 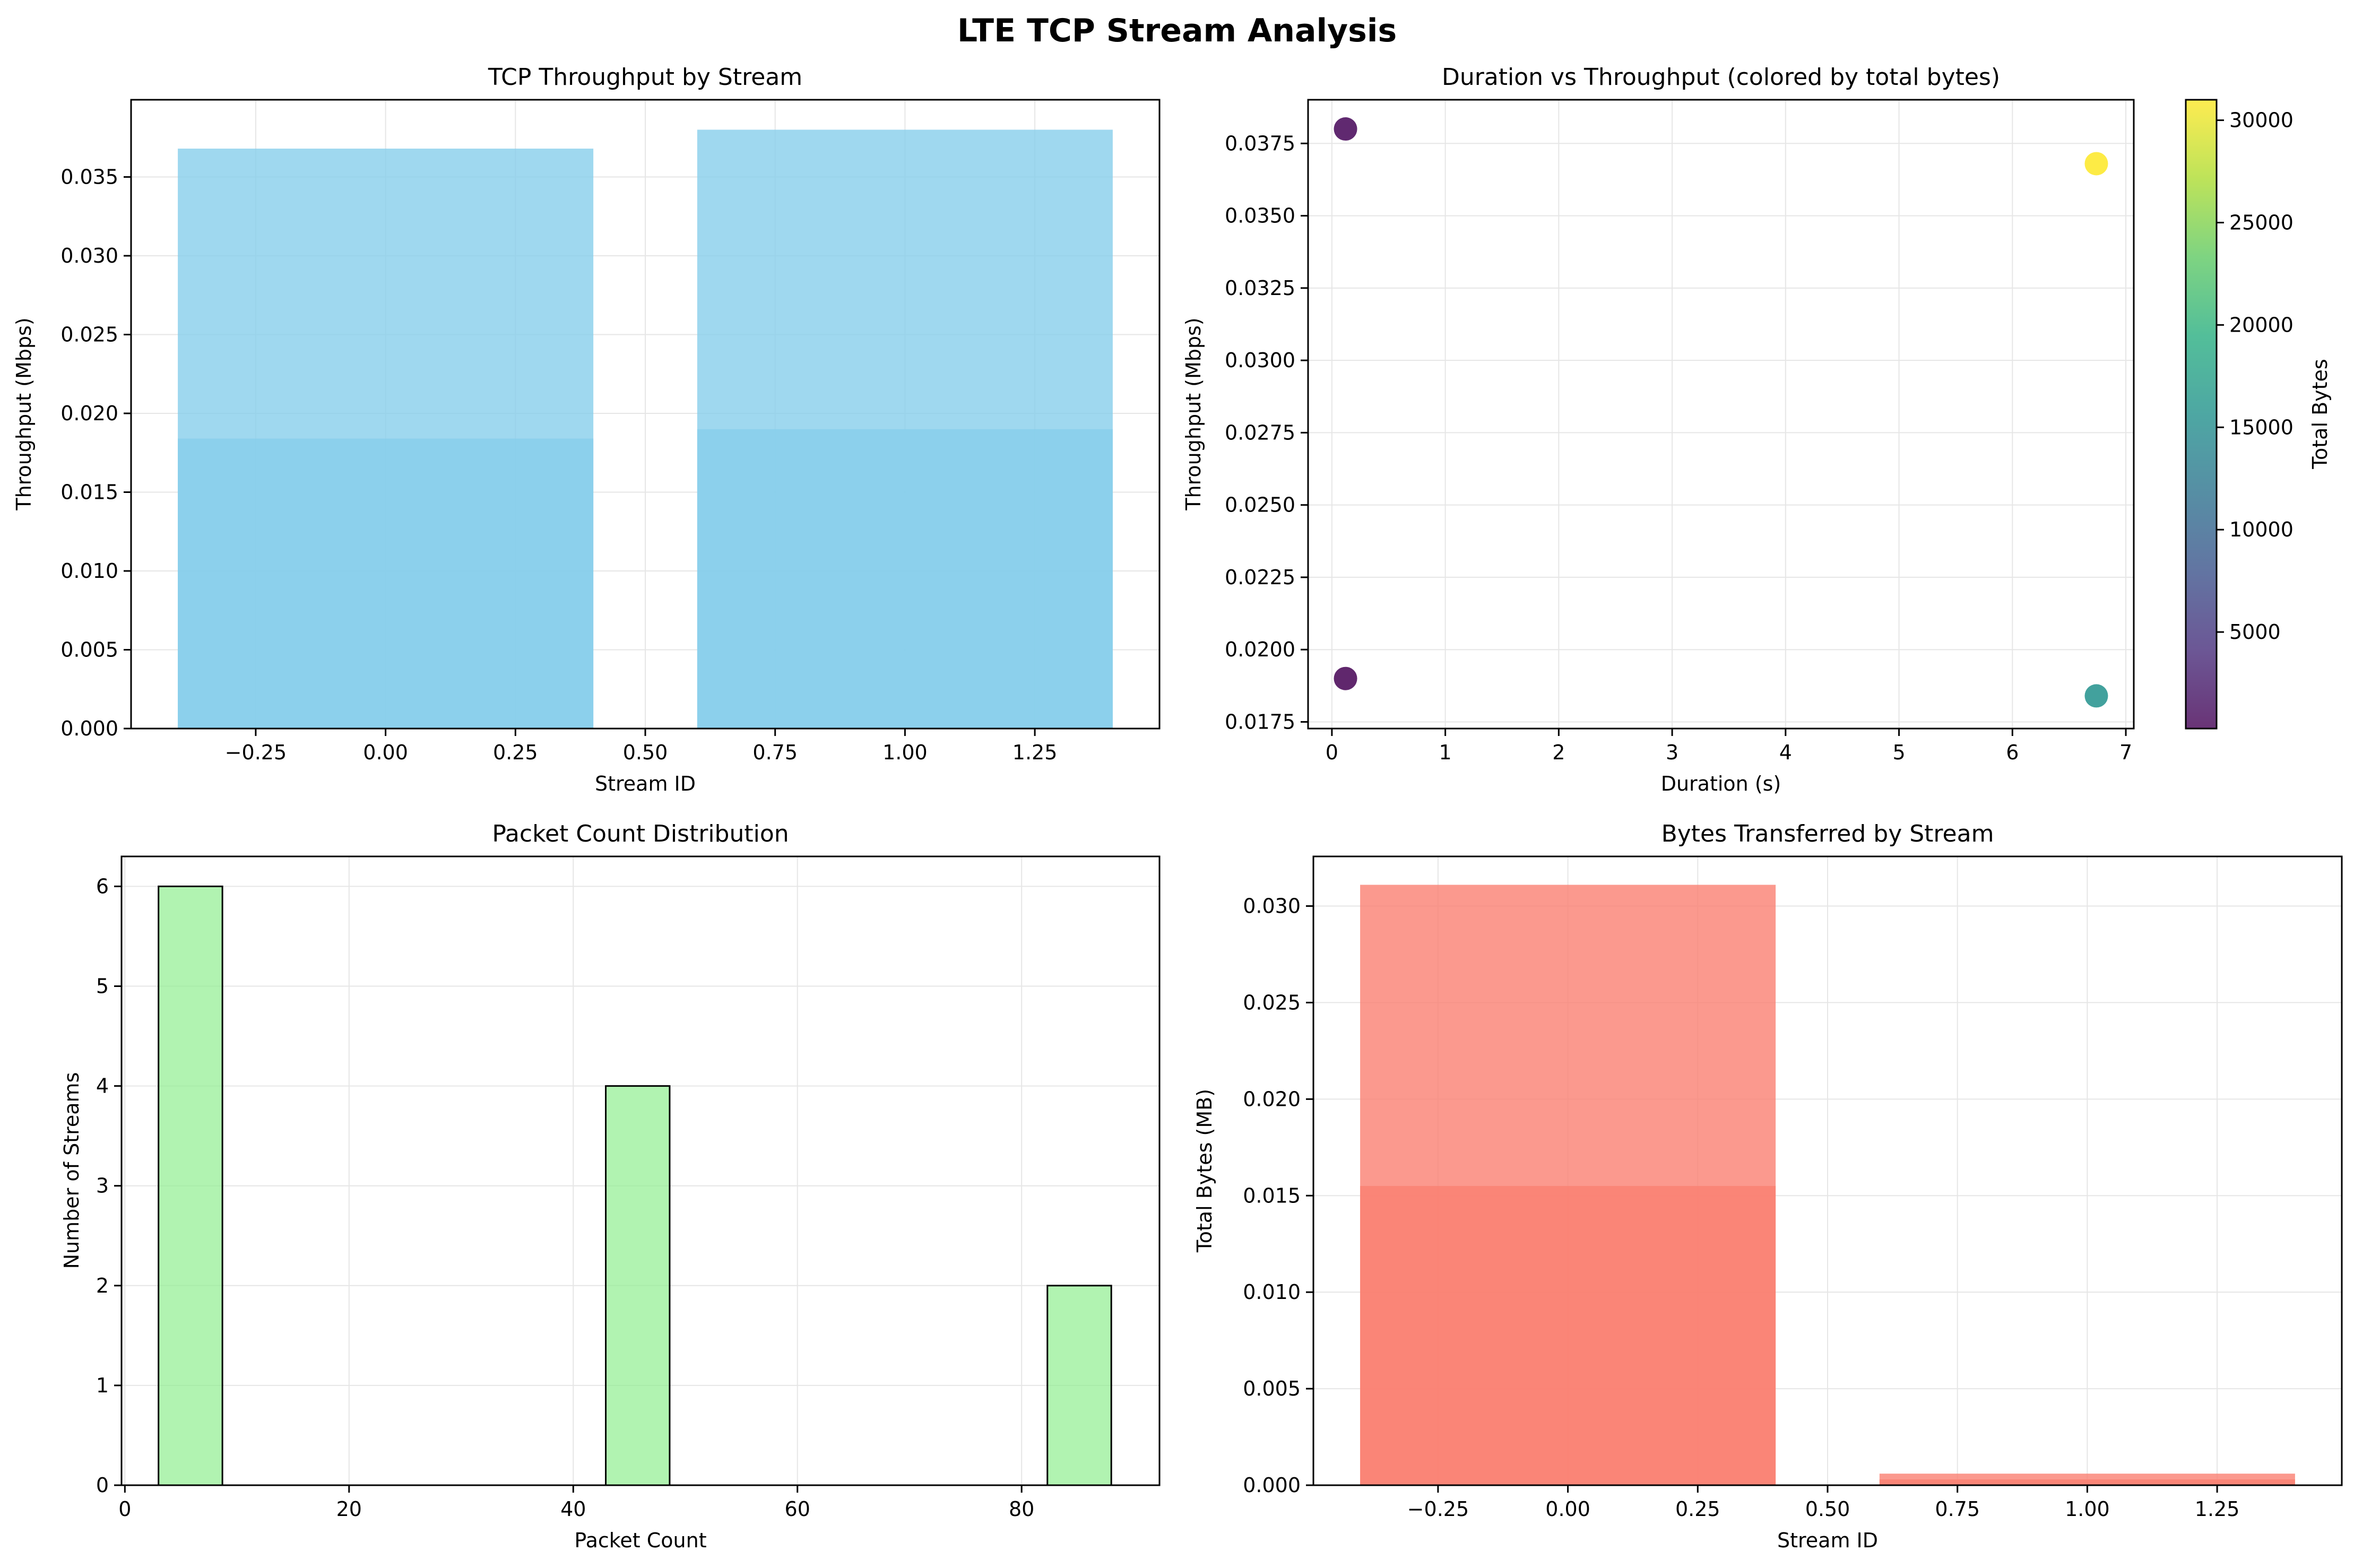 I want to click on scatter-y-tick-label: 0.0200, so click(x=1260, y=649).